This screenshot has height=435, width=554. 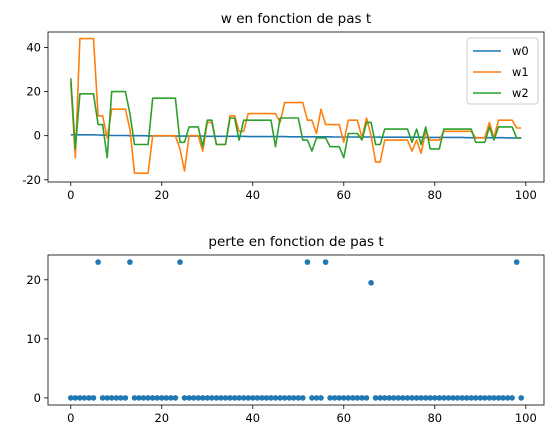 What do you see at coordinates (252, 418) in the screenshot?
I see `bottom-x-tick-label: 40` at bounding box center [252, 418].